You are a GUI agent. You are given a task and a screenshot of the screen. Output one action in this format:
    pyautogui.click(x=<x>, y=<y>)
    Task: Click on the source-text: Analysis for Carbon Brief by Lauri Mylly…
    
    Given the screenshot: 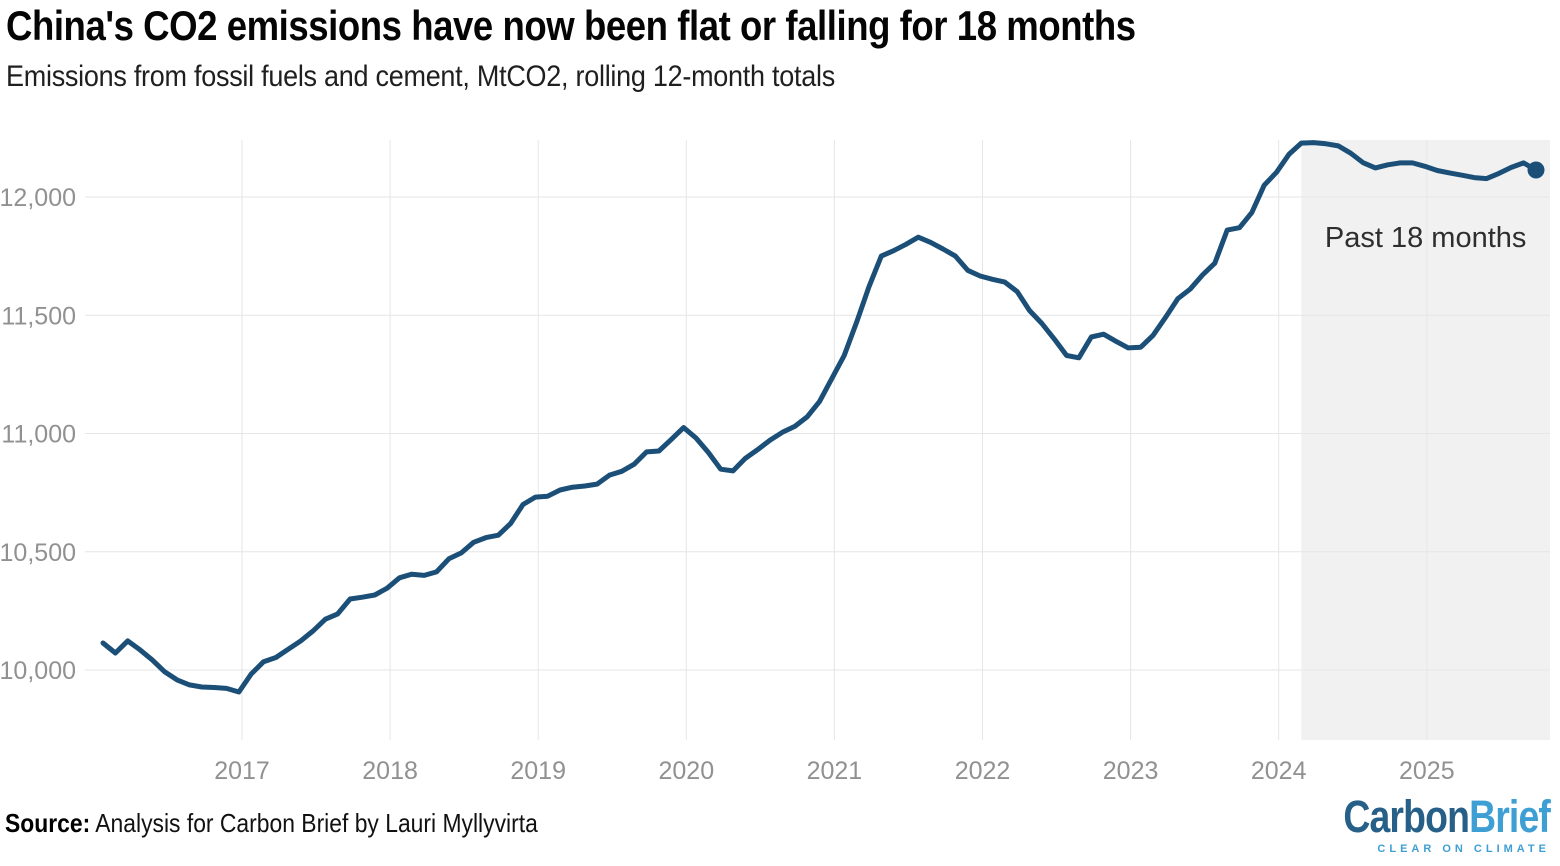 What is the action you would take?
    pyautogui.click(x=316, y=823)
    